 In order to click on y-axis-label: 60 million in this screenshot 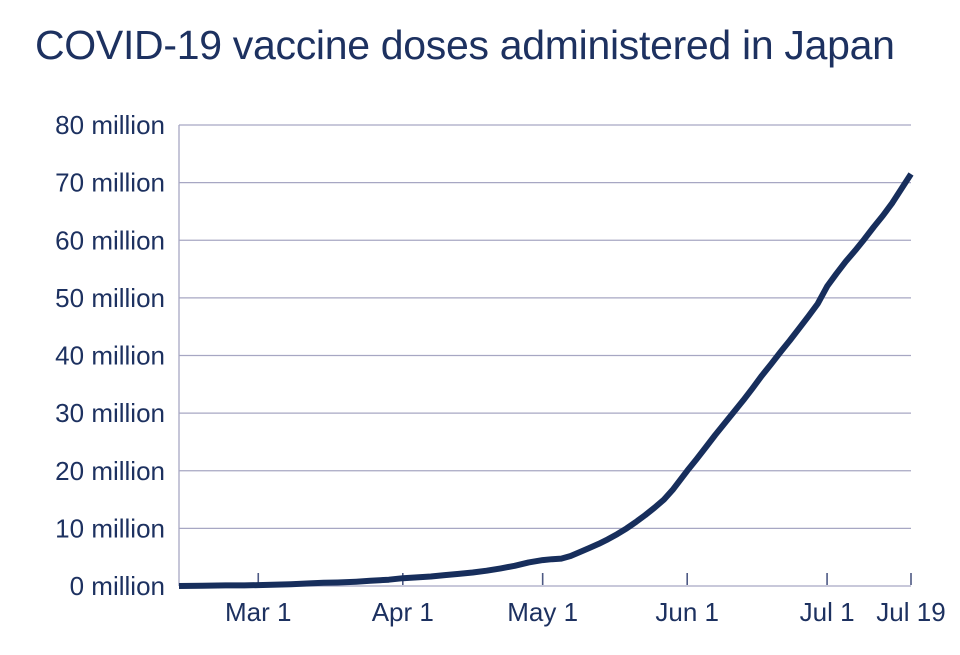, I will do `click(110, 240)`.